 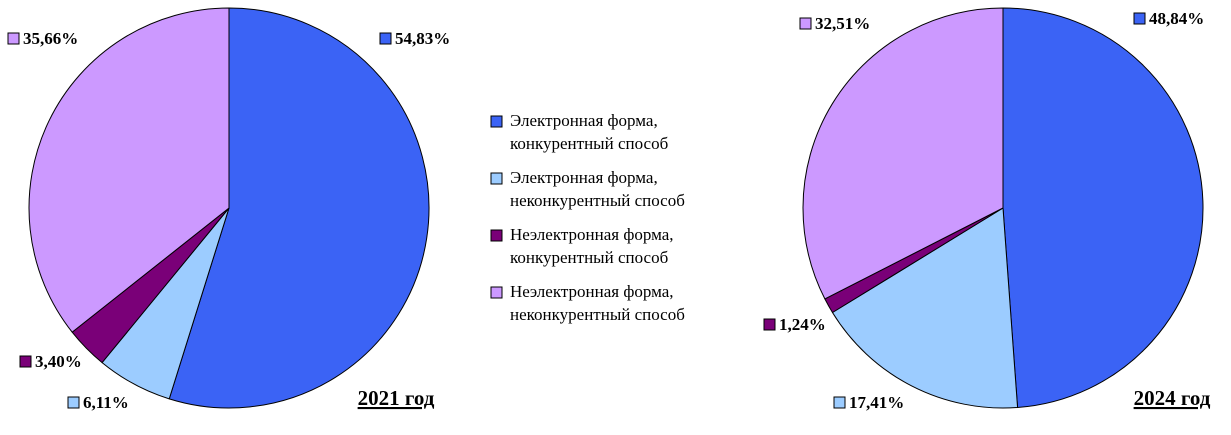 What do you see at coordinates (58, 361) in the screenshot?
I see `data-label: 3,40%` at bounding box center [58, 361].